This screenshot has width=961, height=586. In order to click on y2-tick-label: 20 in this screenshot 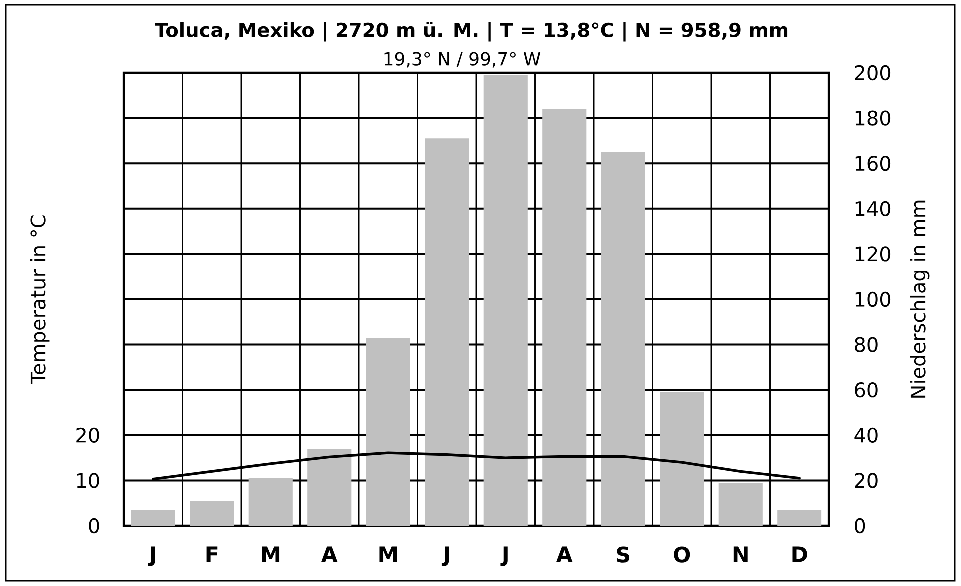, I will do `click(866, 480)`.